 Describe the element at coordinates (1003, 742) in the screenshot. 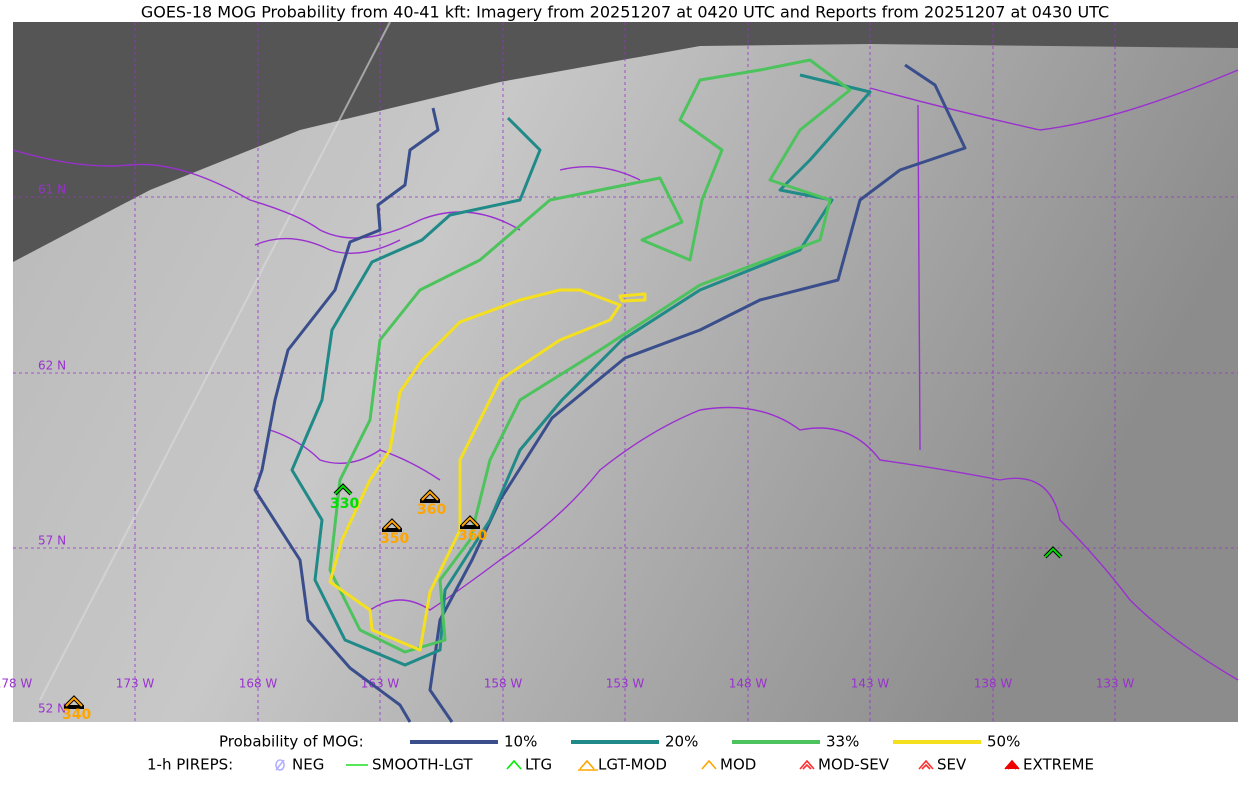

I see `legend-label: 50%` at that location.